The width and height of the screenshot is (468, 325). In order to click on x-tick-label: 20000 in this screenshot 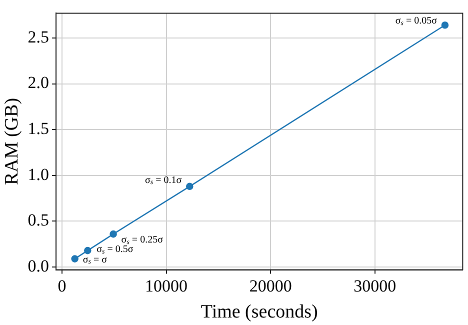, I will do `click(270, 286)`.